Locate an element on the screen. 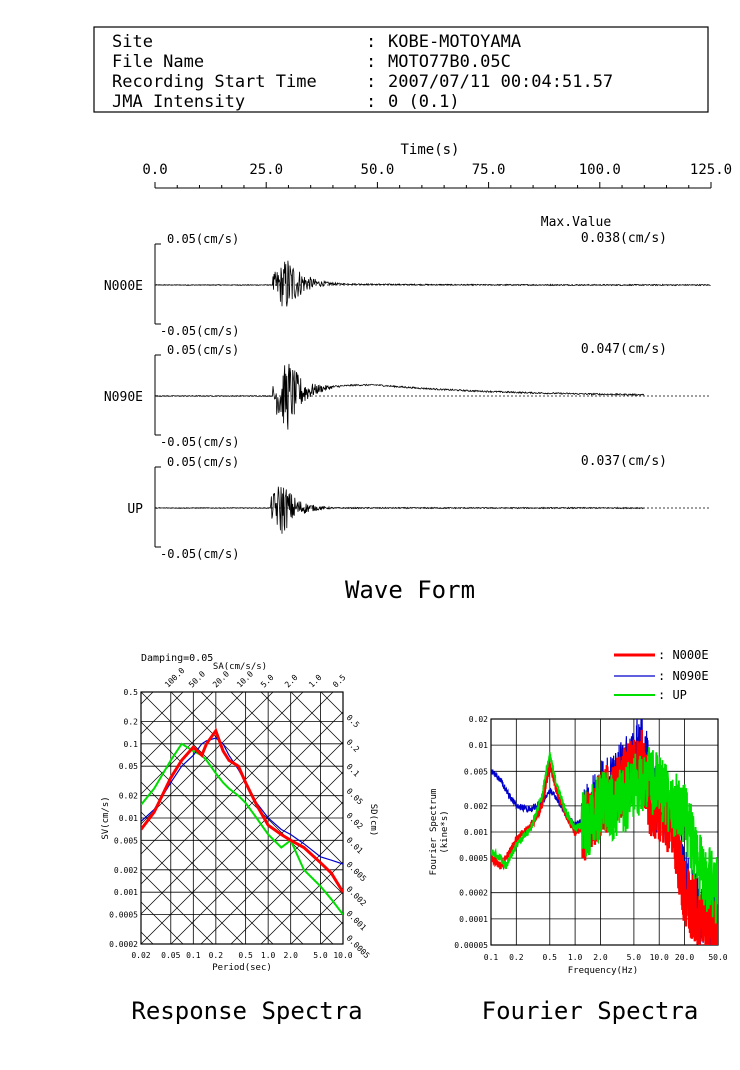 The height and width of the screenshot is (1070, 740). rs-series-n000e is located at coordinates (242, 810).